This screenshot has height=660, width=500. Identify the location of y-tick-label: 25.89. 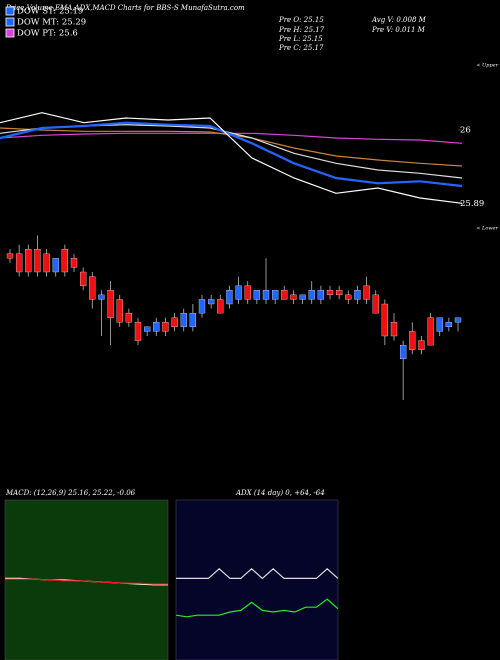
(472, 204).